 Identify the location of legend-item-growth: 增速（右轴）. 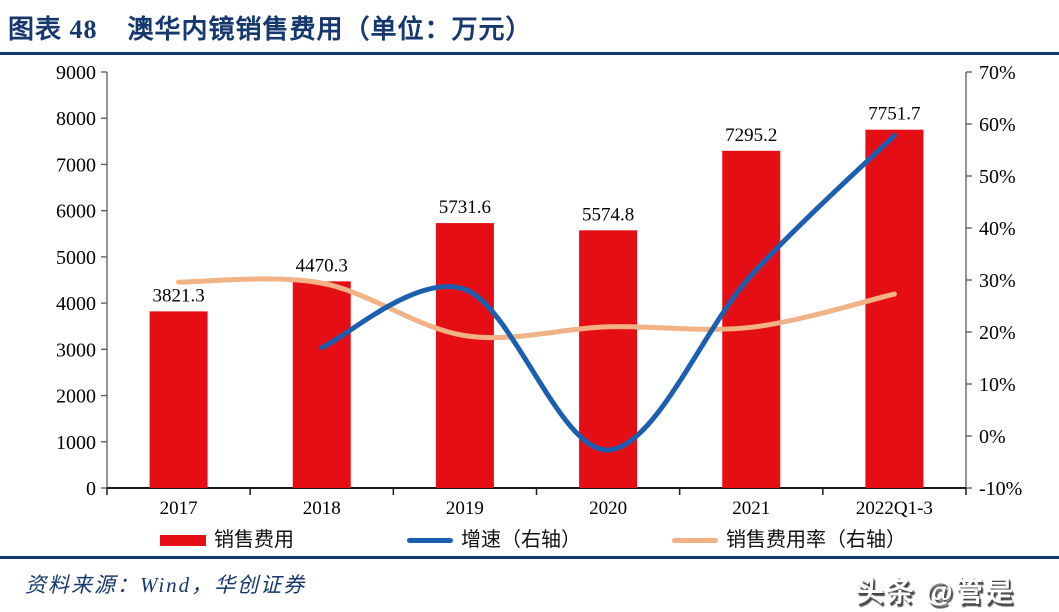
(494, 540).